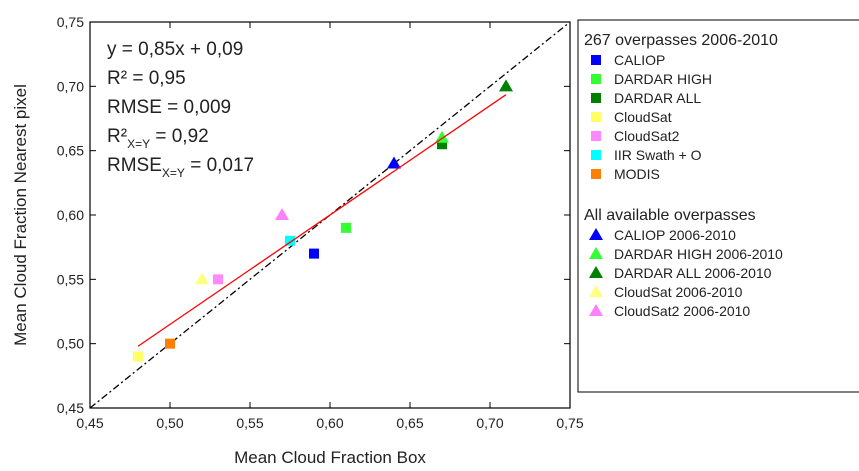  What do you see at coordinates (70, 408) in the screenshot?
I see `y-tick-label: 0,45` at bounding box center [70, 408].